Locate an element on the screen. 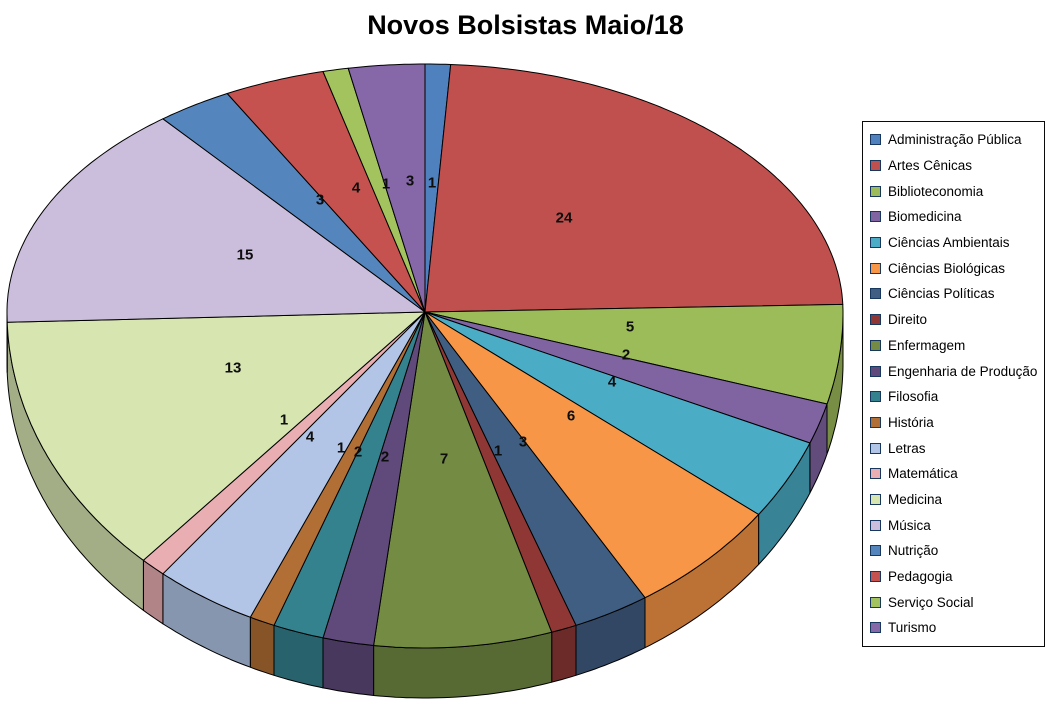  legend-item: Ciências Biológicas is located at coordinates (956, 268).